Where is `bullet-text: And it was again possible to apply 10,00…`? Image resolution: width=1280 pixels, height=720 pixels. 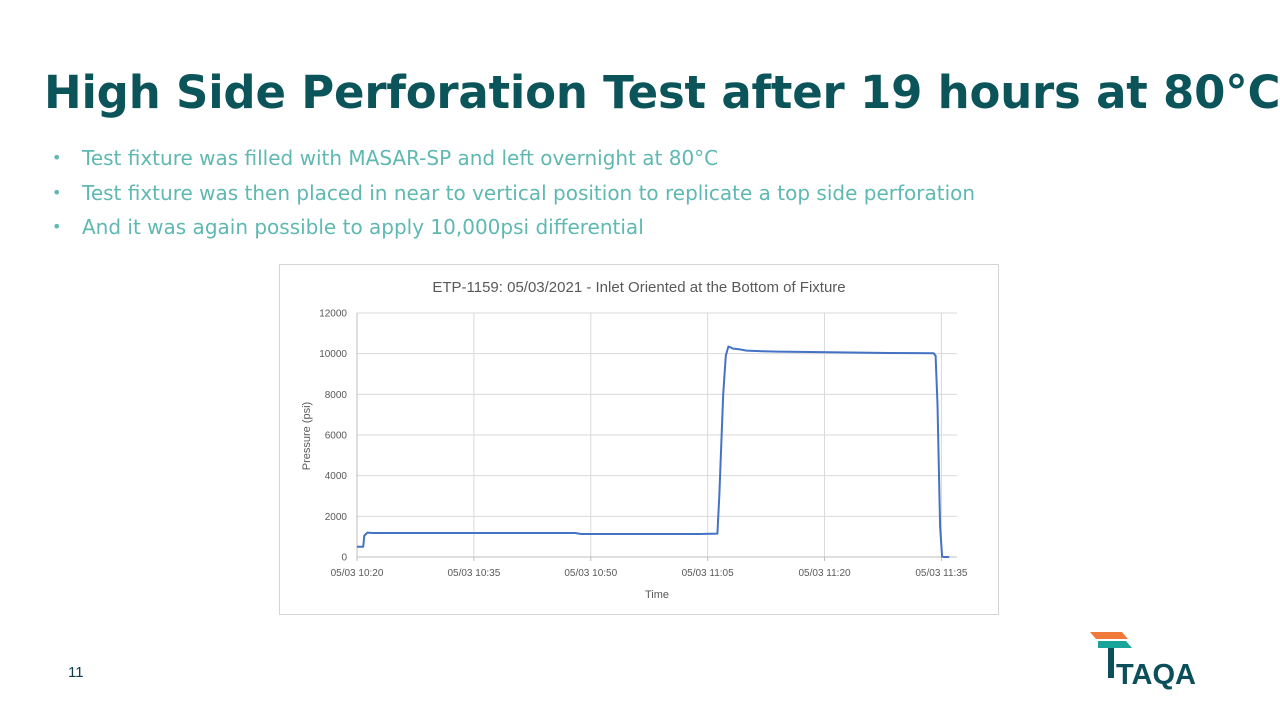
bullet-text: And it was again possible to apply 10,00… is located at coordinates (363, 227).